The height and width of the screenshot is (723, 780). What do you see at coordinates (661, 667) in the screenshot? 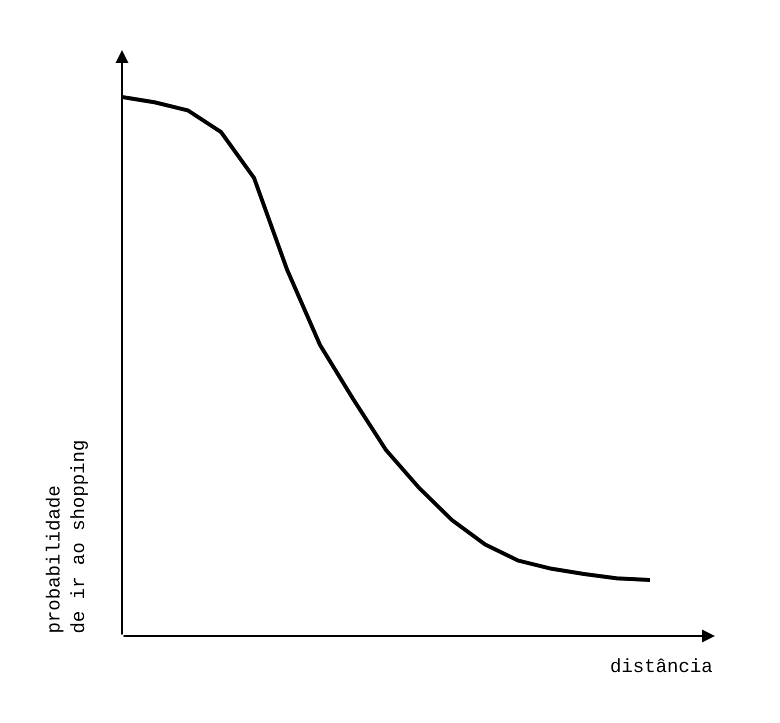
I see `x-axis-title: distância` at bounding box center [661, 667].